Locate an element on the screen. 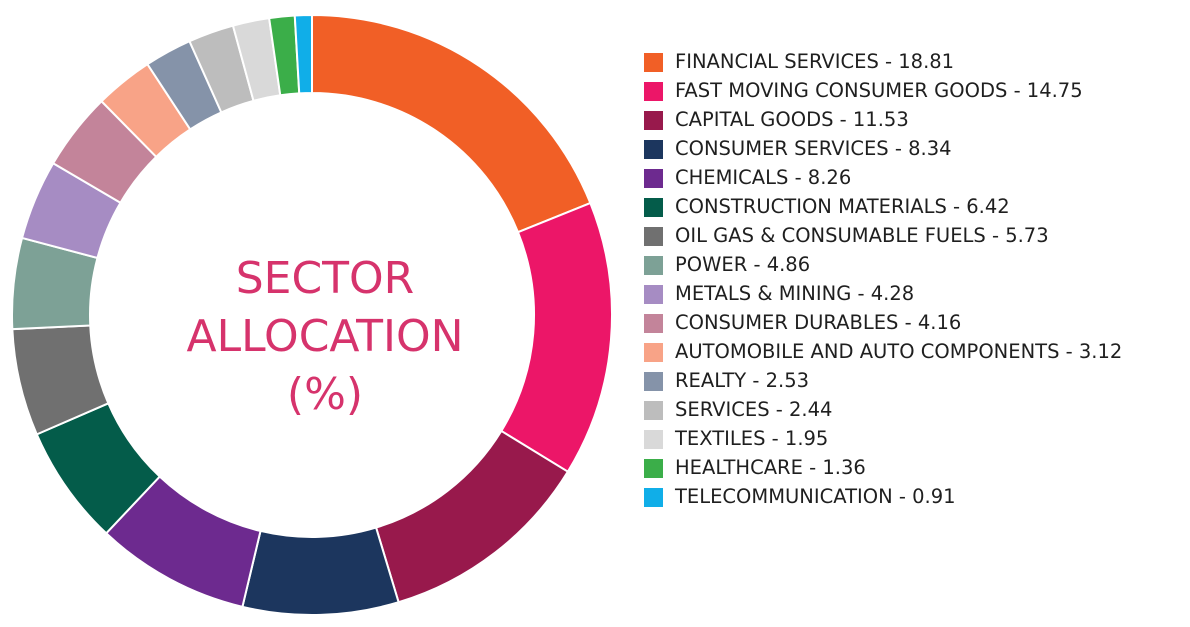  legend-label: OIL GAS & CONSUMABLE FUELS - 5.73 is located at coordinates (862, 235).